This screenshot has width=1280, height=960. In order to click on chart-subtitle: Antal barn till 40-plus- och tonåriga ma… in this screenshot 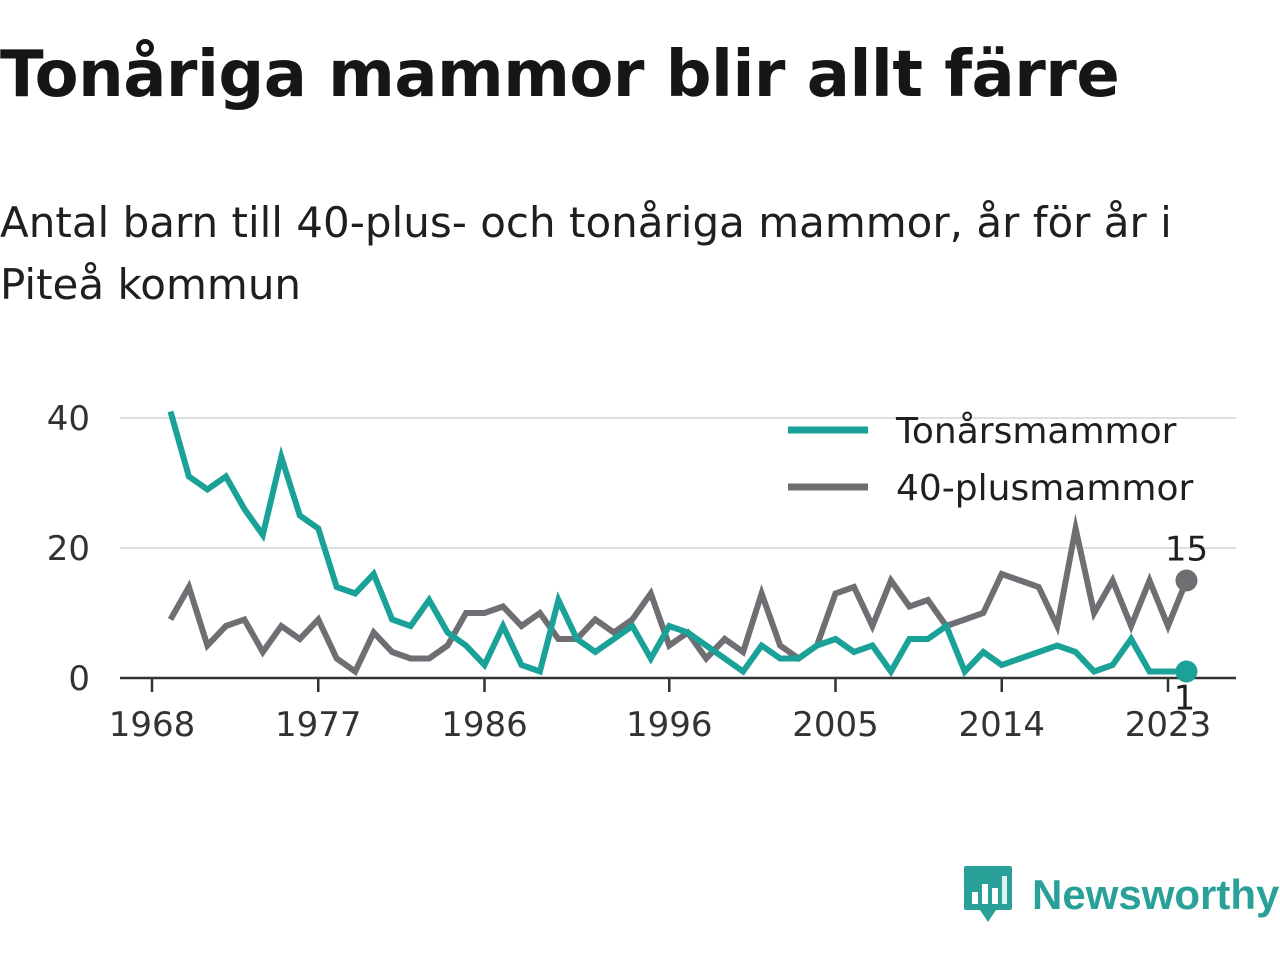, I will do `click(586, 253)`.